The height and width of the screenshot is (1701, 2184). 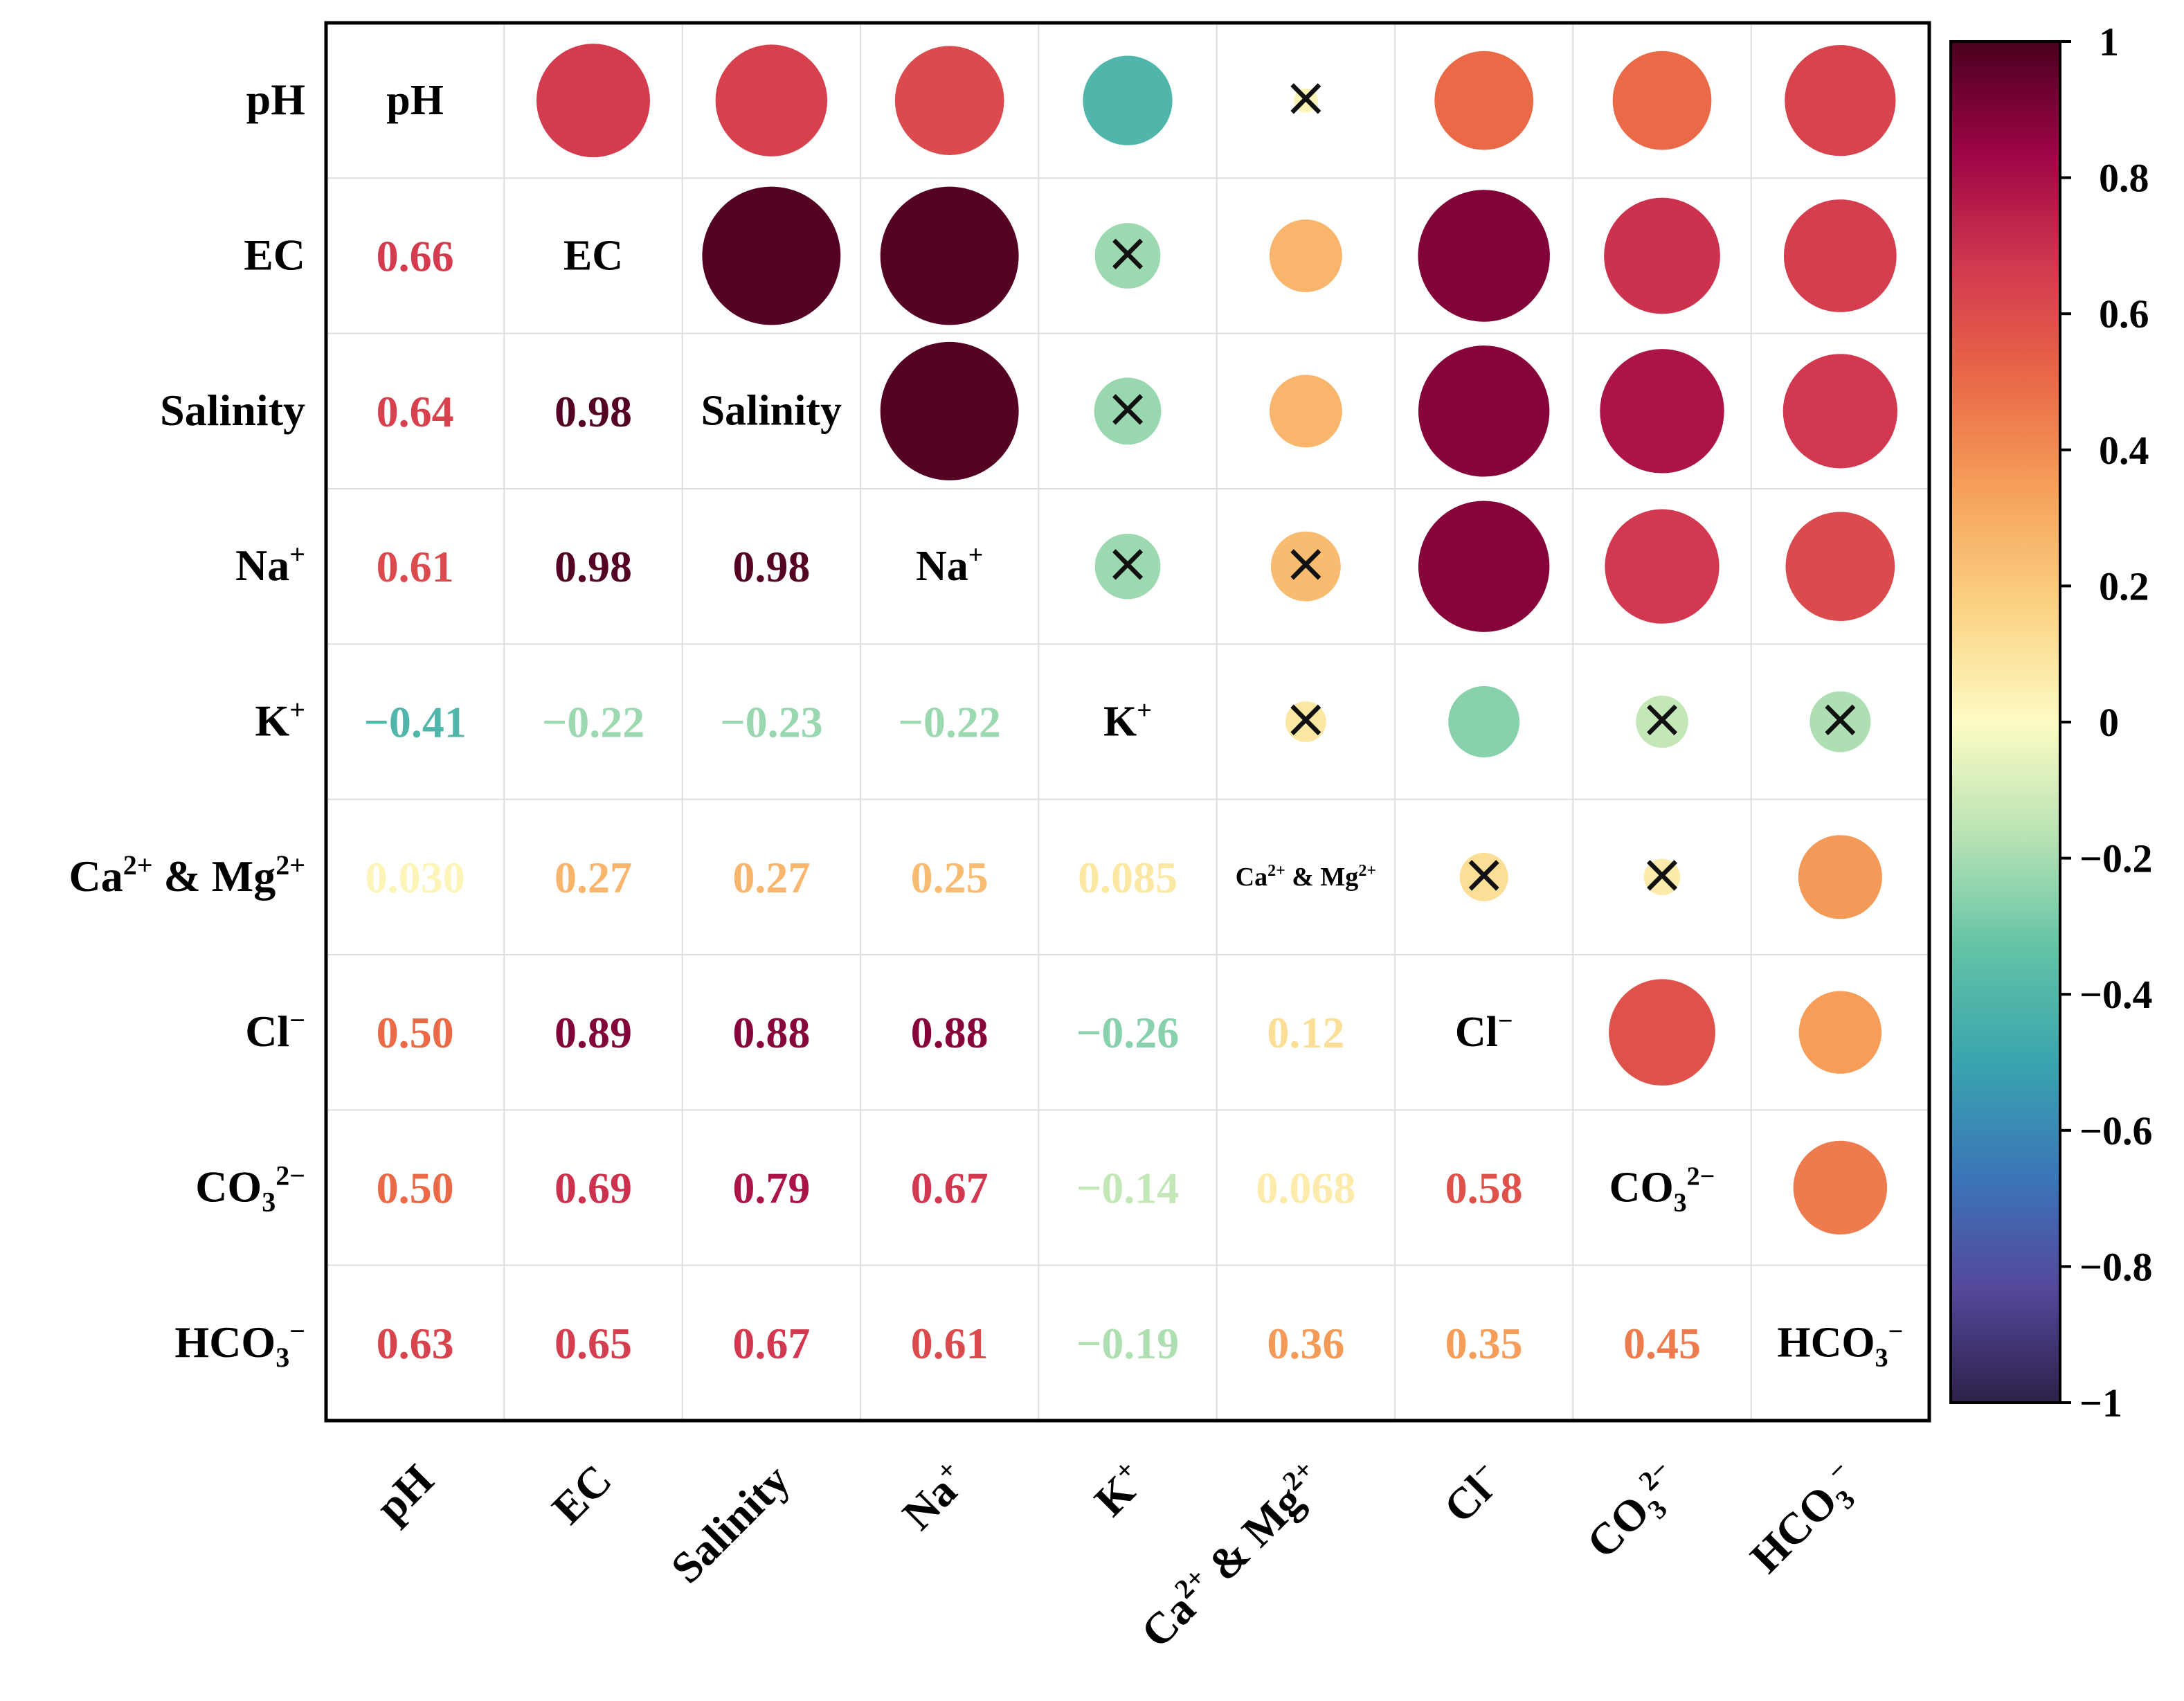 What do you see at coordinates (2116, 1130) in the screenshot?
I see `colorbar-tick-label: −0.6` at bounding box center [2116, 1130].